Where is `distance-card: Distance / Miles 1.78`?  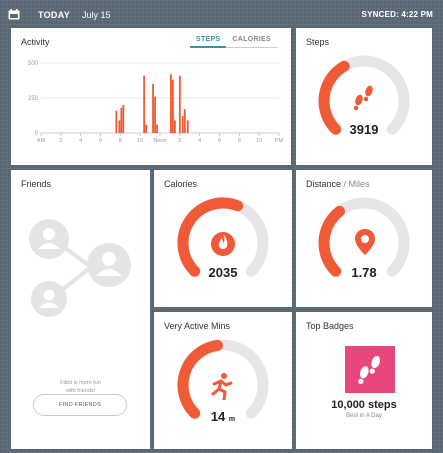 distance-card: Distance / Miles 1.78 is located at coordinates (364, 238).